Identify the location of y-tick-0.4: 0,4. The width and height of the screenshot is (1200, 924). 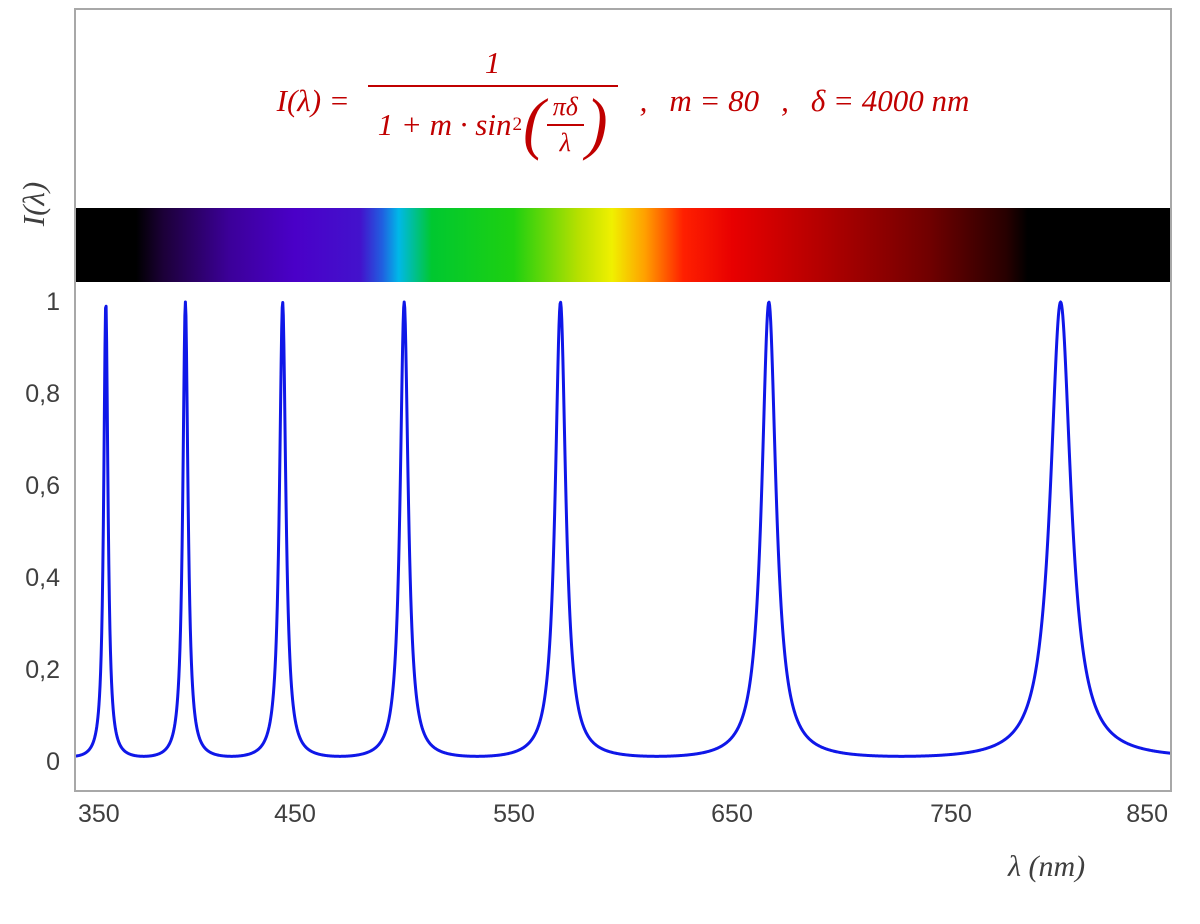
(42, 578).